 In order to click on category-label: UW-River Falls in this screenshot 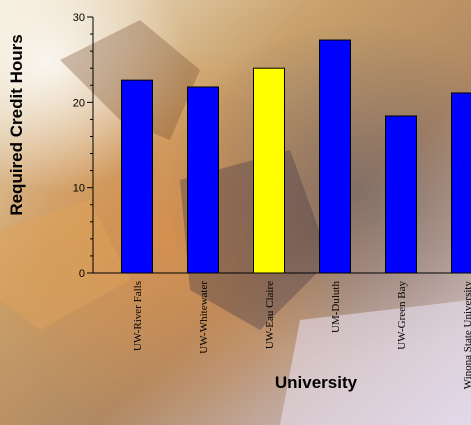, I will do `click(138, 316)`.